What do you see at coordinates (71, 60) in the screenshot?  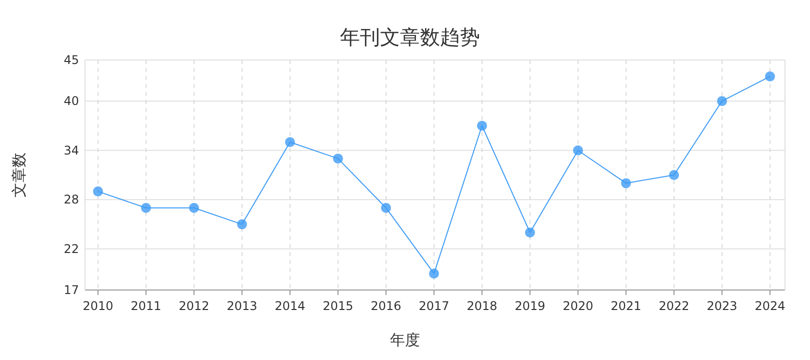 I see `y-tick-label: 45` at bounding box center [71, 60].